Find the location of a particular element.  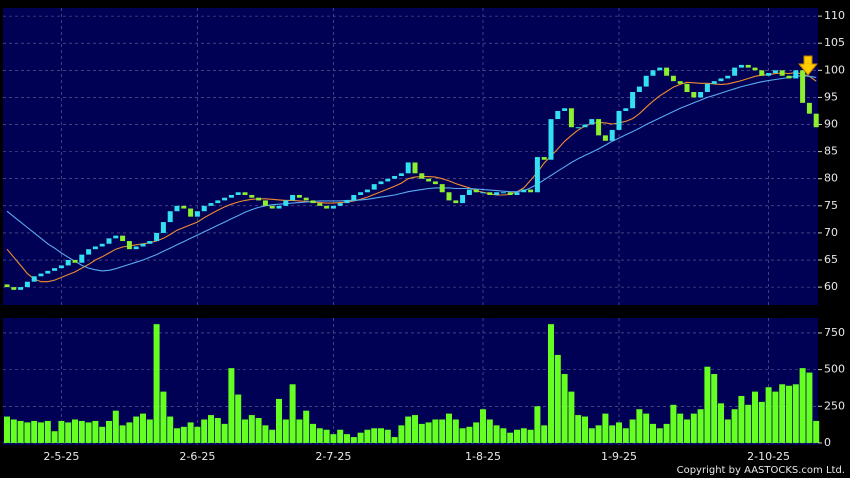

copyright: Copyright by AASTOCKS.com Ltd. is located at coordinates (761, 470).